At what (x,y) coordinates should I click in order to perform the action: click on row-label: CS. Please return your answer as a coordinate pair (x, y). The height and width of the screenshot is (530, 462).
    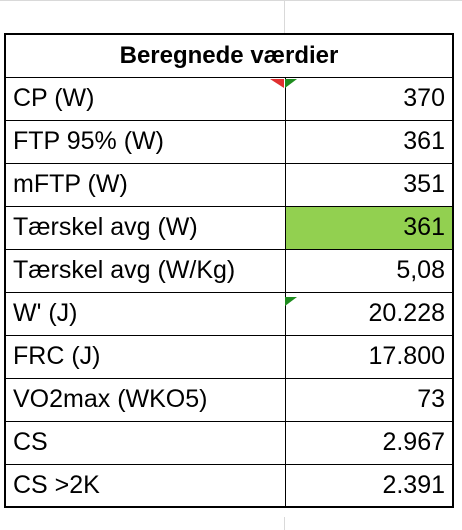
    Looking at the image, I should click on (145, 442).